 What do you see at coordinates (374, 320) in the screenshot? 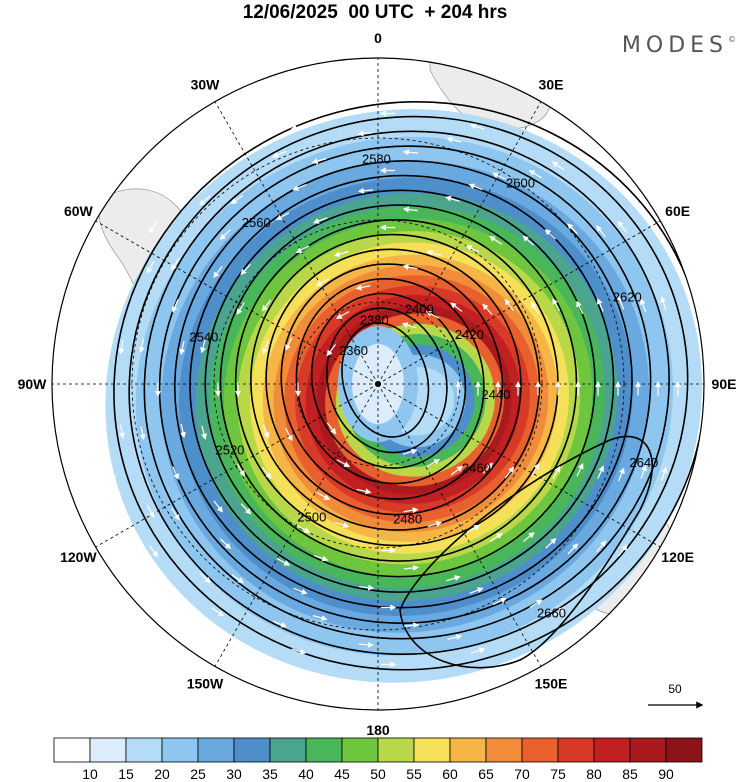
I see `contour-label: 2380` at bounding box center [374, 320].